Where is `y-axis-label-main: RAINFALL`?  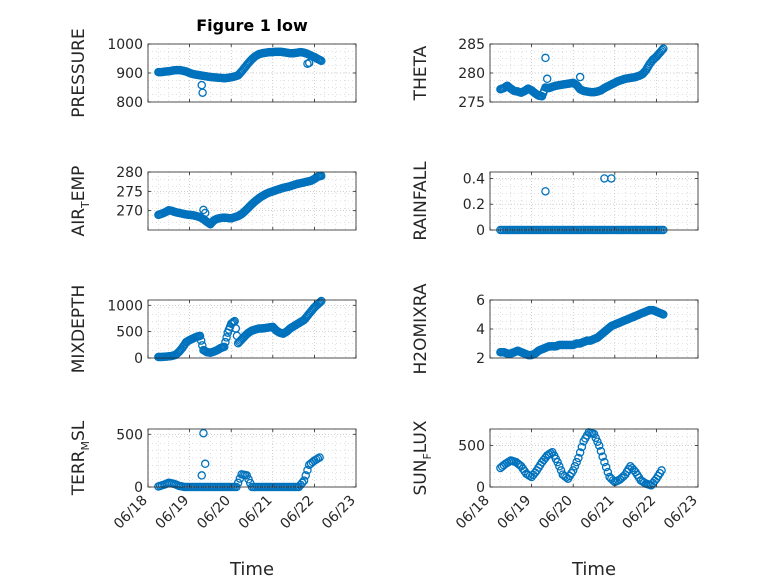
y-axis-label-main: RAINFALL is located at coordinates (421, 201).